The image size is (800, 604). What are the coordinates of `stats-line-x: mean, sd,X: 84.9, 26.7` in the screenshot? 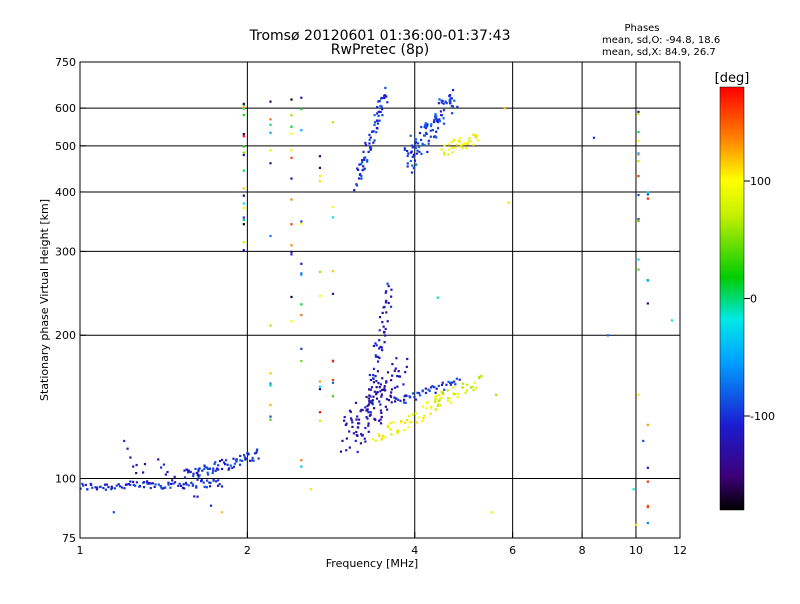 It's located at (659, 52).